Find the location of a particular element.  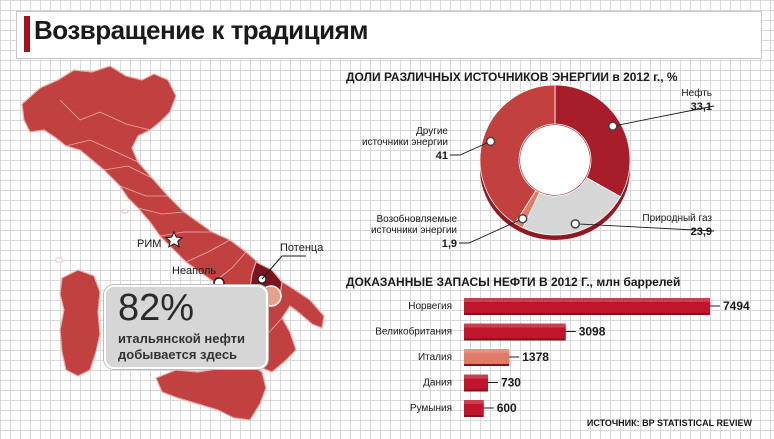

production-callout: 82% итальянской нефти добывается здесь is located at coordinates (186, 327).